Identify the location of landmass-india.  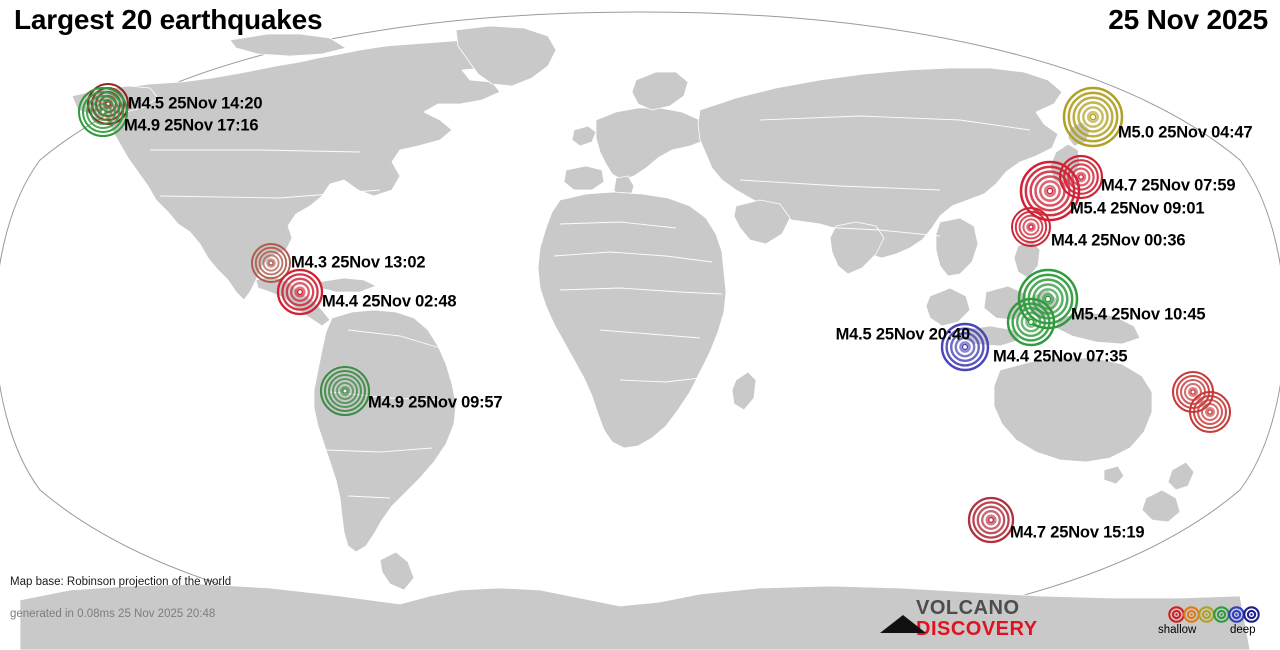
(857, 248).